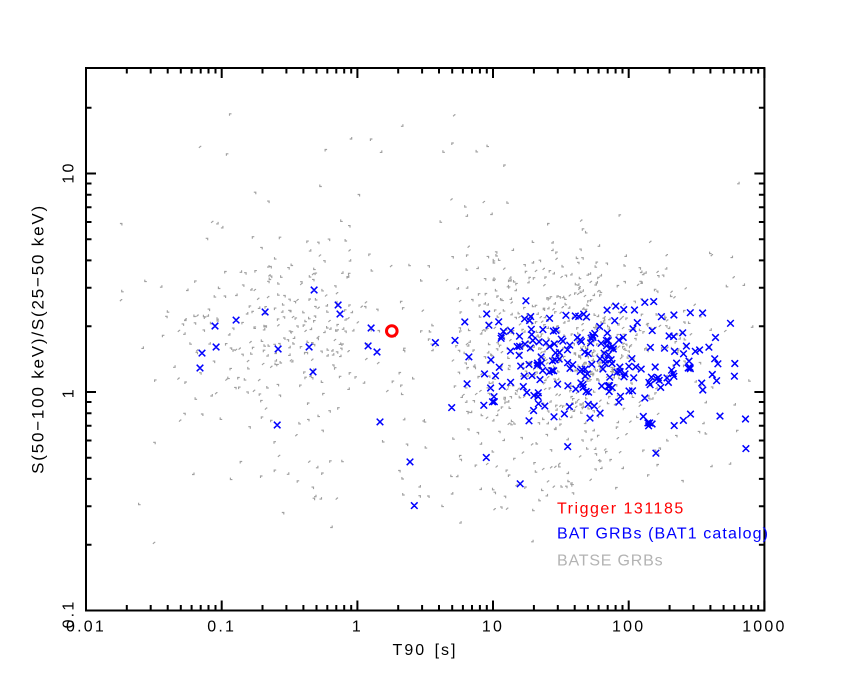  Describe the element at coordinates (86, 627) in the screenshot. I see `svg-text: 0.01` at that location.